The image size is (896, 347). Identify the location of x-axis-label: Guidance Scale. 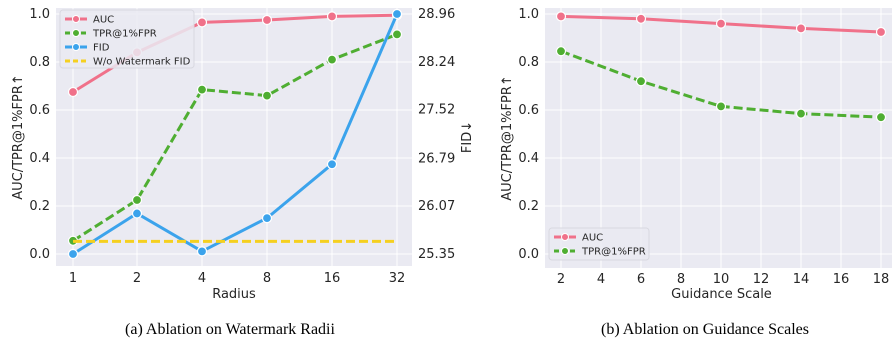
(721, 294).